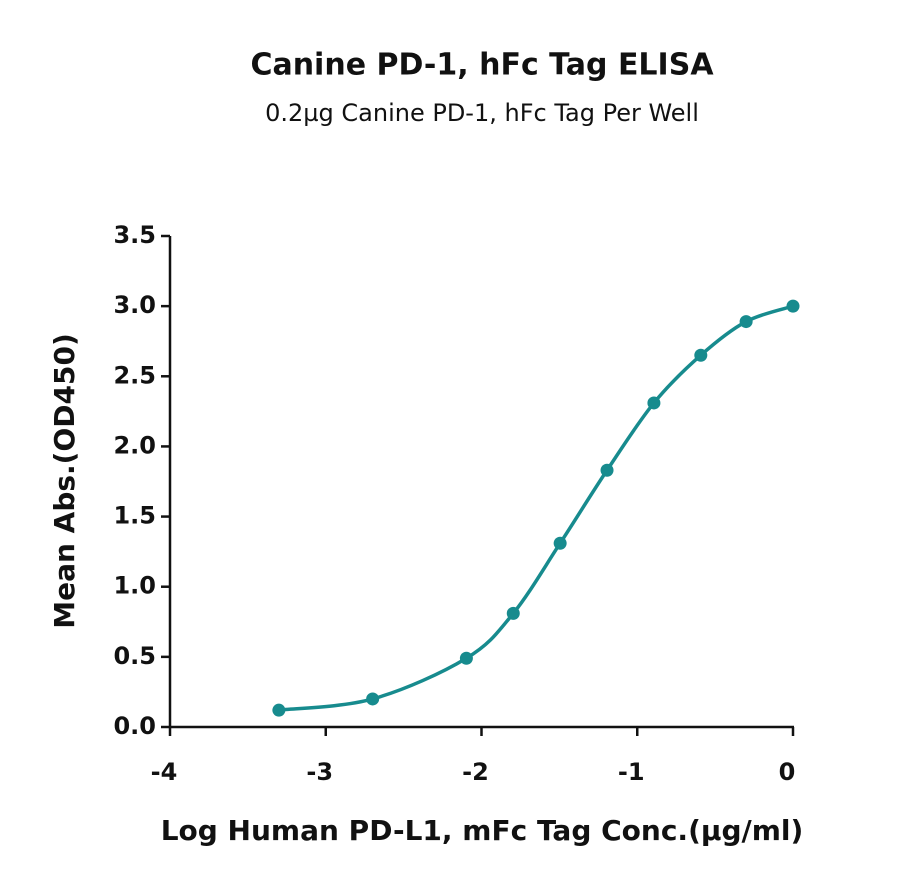 The width and height of the screenshot is (900, 888). Describe the element at coordinates (134, 726) in the screenshot. I see `y-tick-label: 0.0` at that location.